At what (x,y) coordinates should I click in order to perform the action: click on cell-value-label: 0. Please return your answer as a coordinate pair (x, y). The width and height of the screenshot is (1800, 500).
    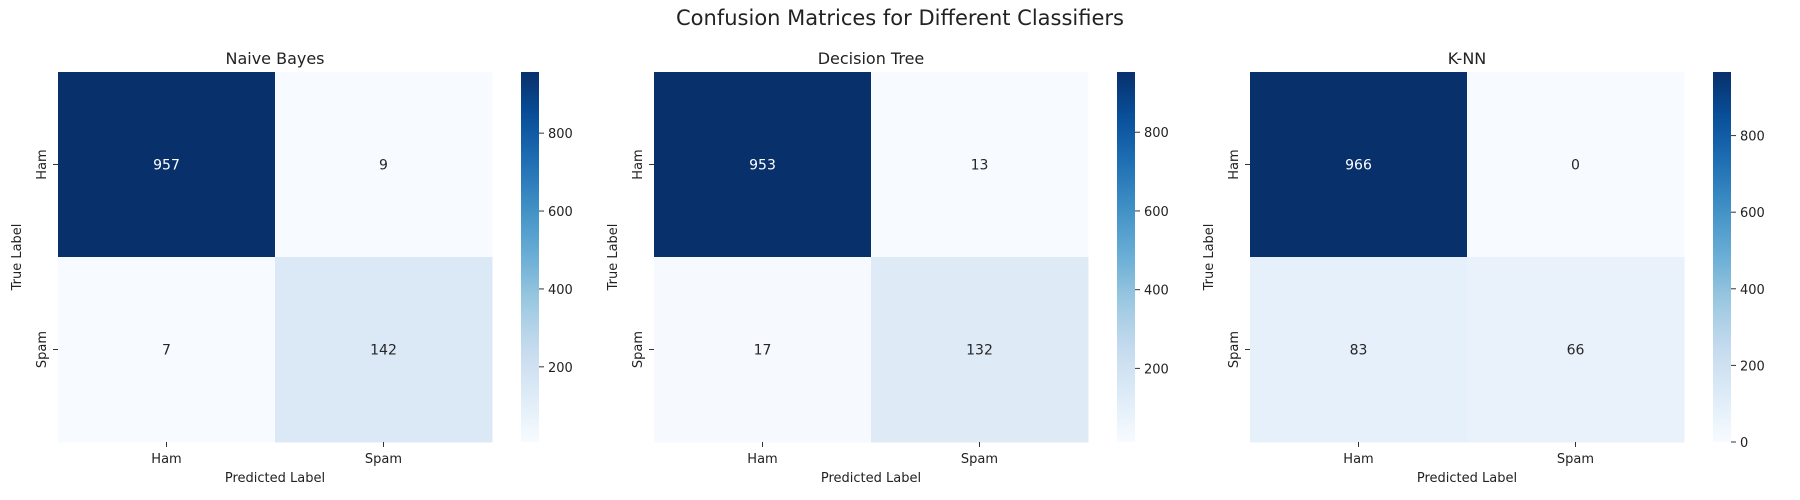
    Looking at the image, I should click on (1575, 166).